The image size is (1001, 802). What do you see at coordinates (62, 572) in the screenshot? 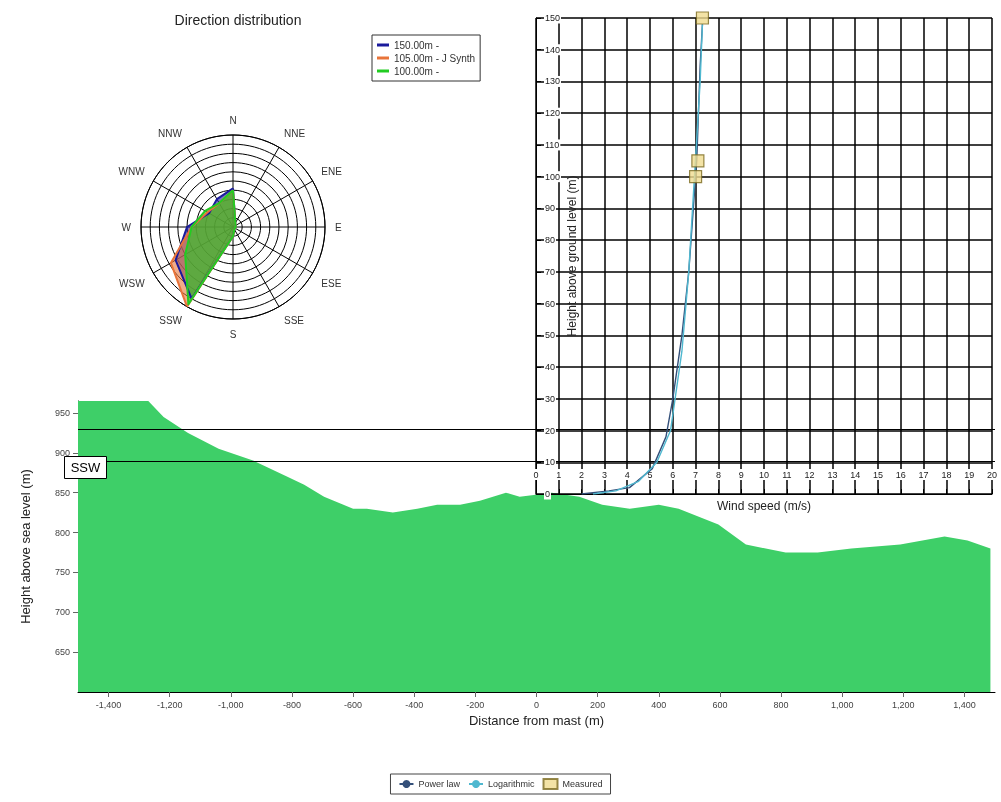
I see `y-tick-label: 750` at bounding box center [62, 572].